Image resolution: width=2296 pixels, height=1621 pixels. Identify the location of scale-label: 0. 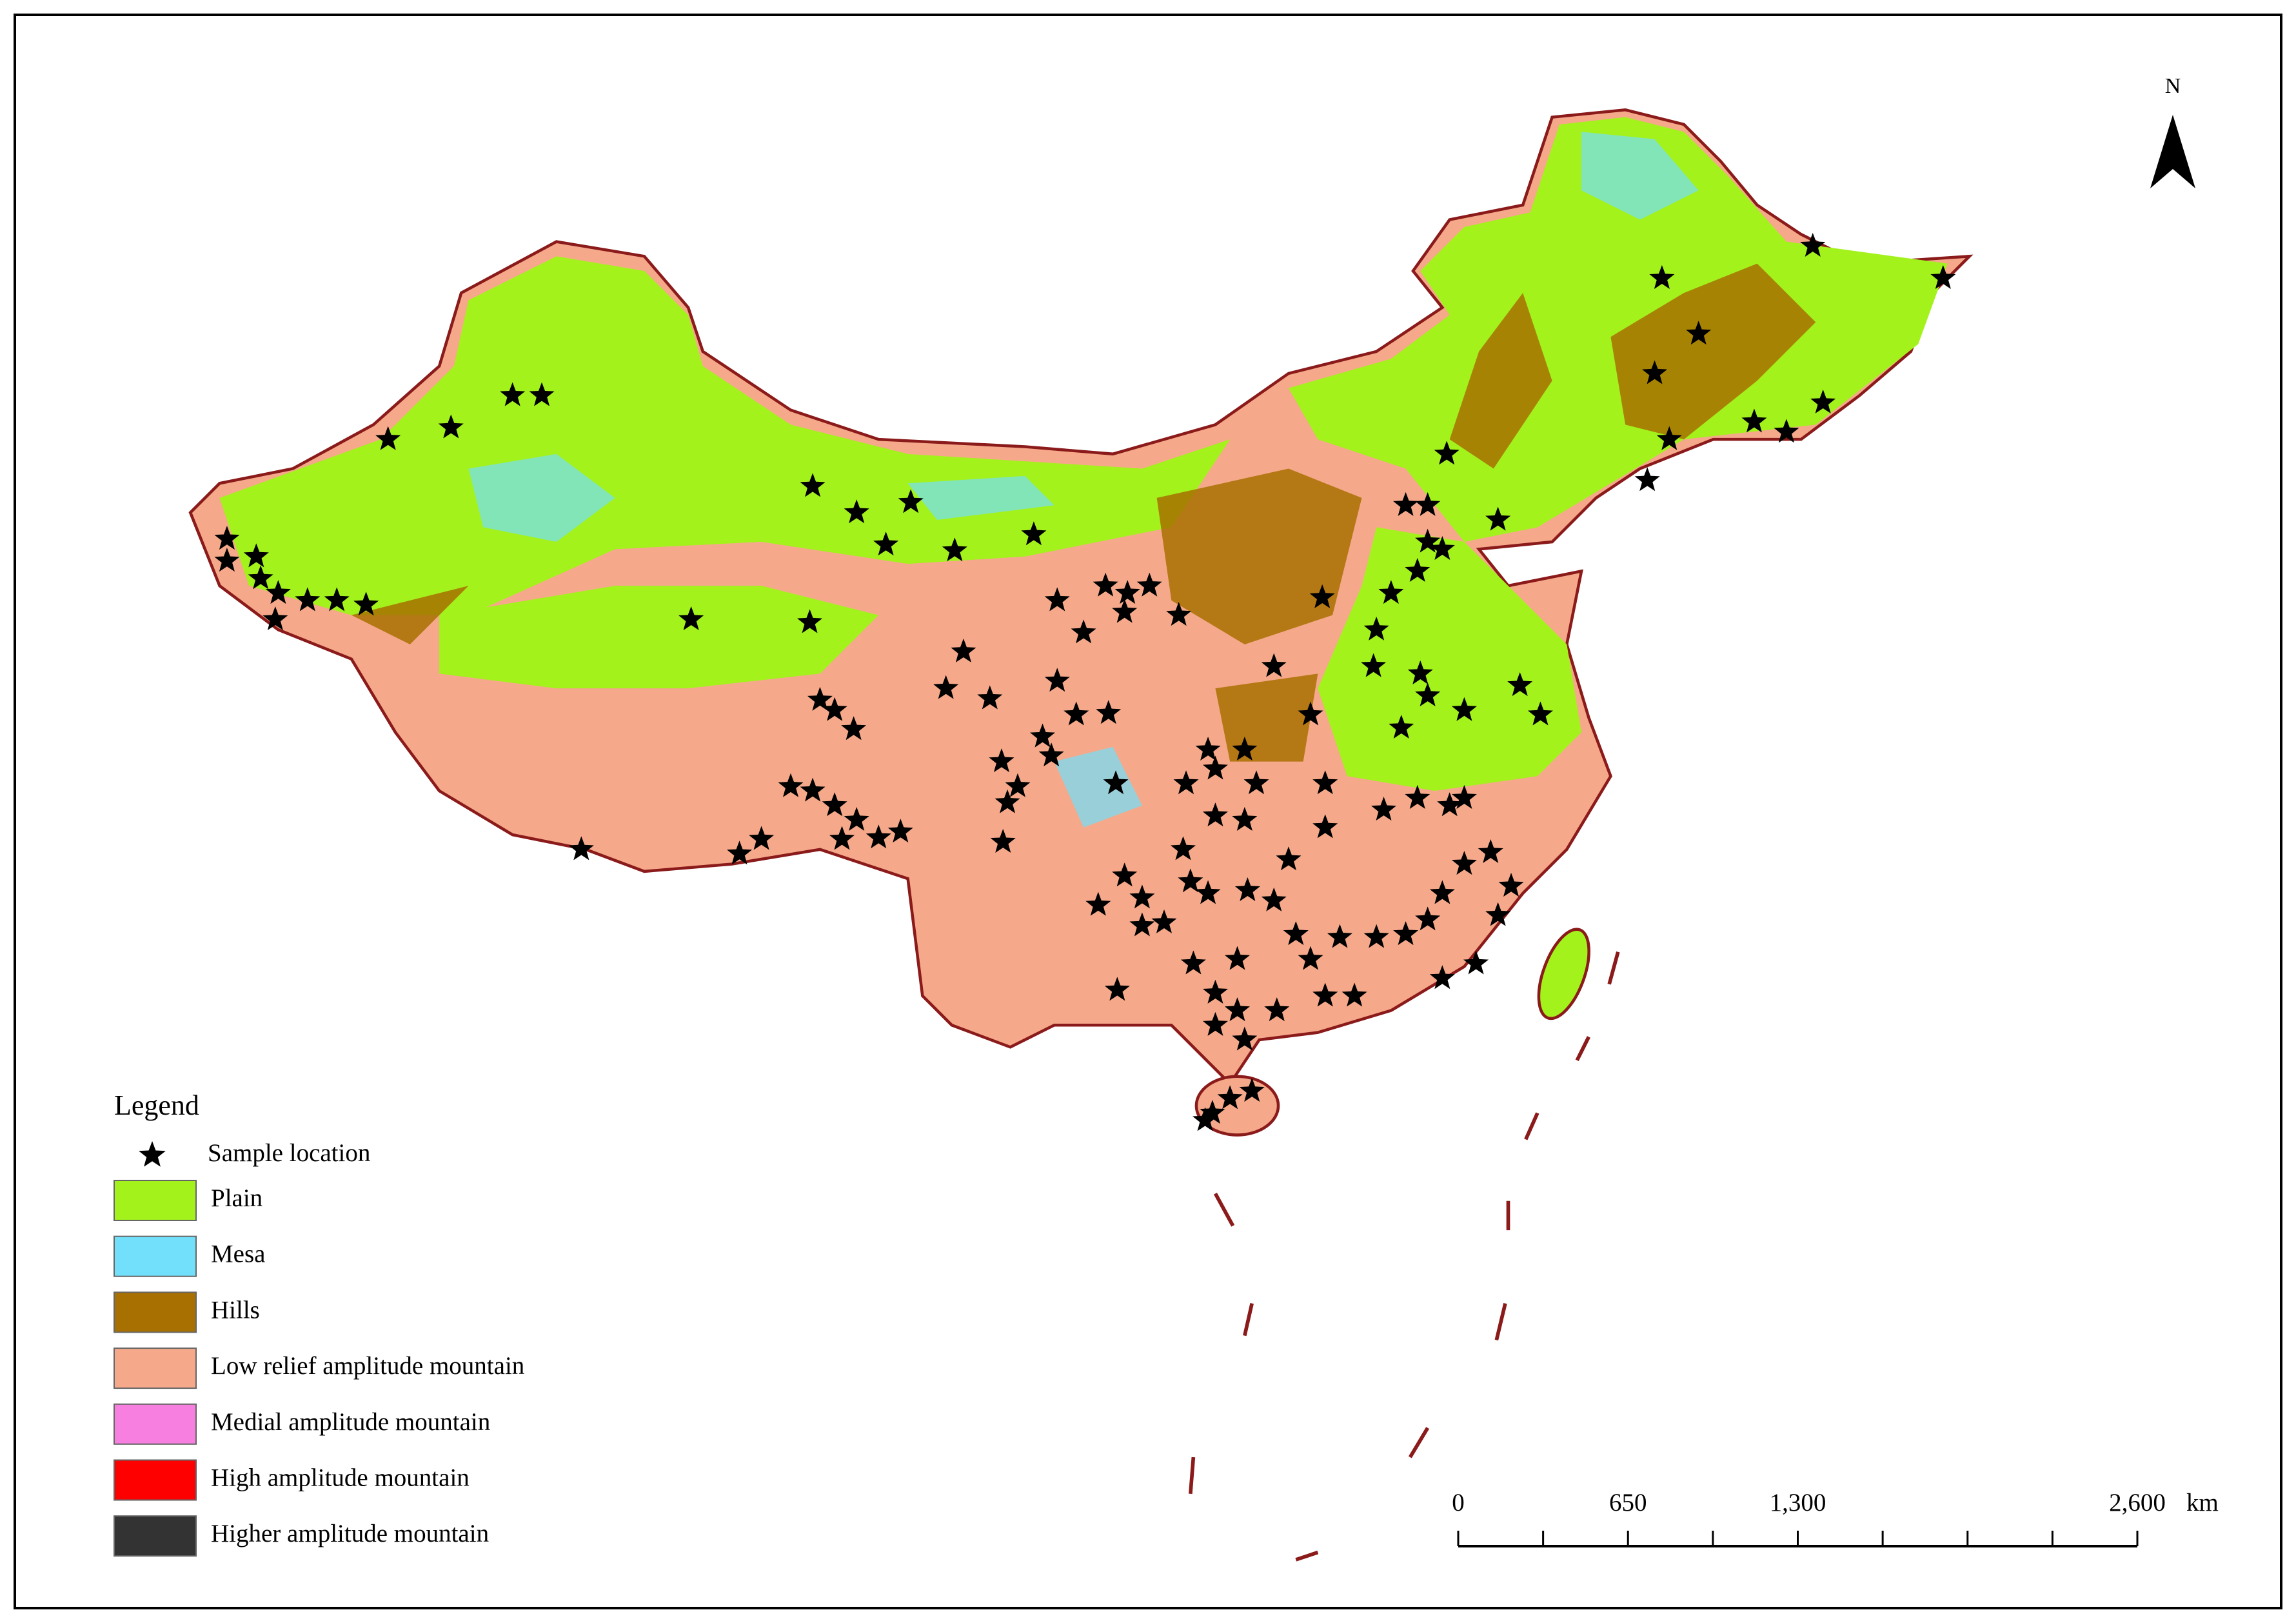
(1458, 1503).